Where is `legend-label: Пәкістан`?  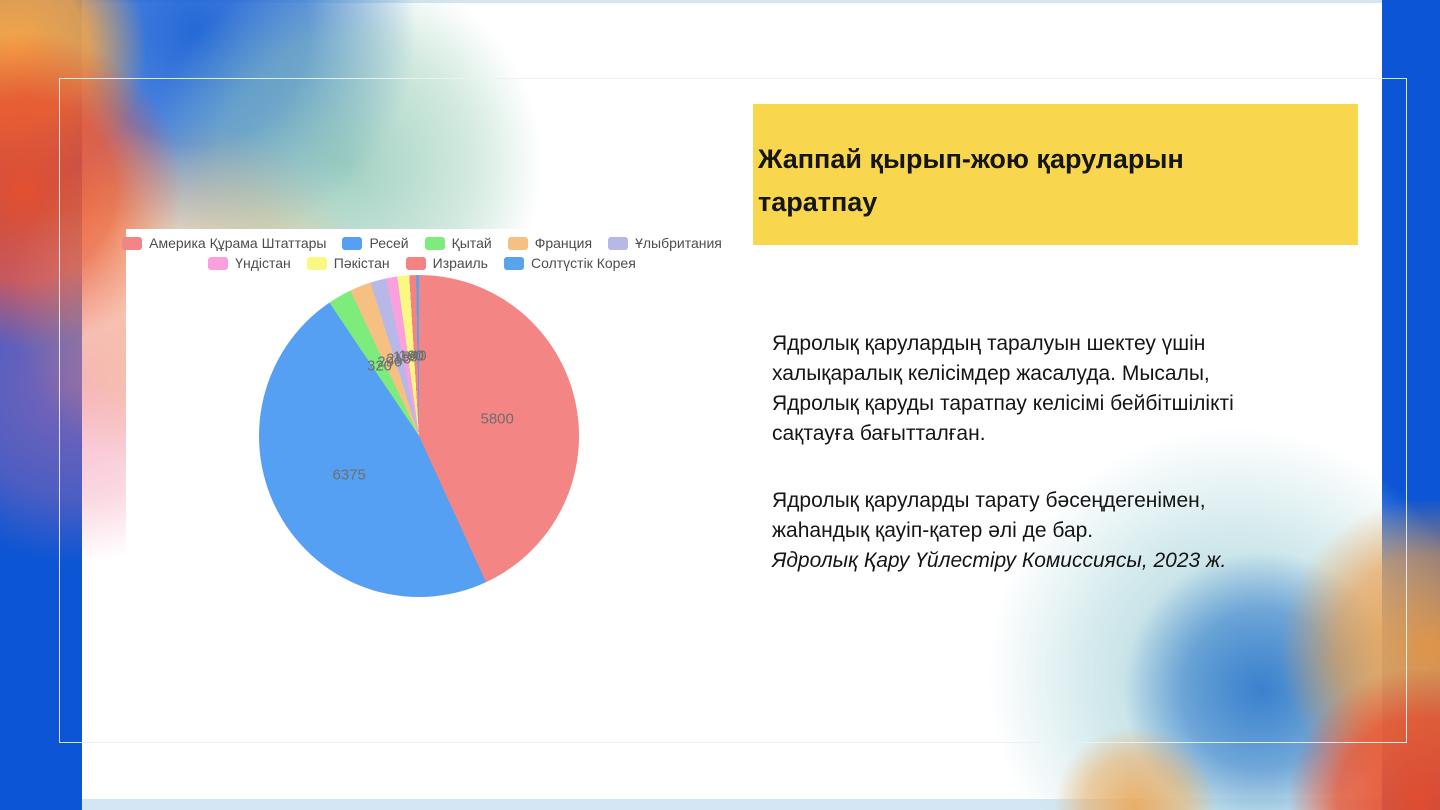
legend-label: Пәкістан is located at coordinates (361, 263).